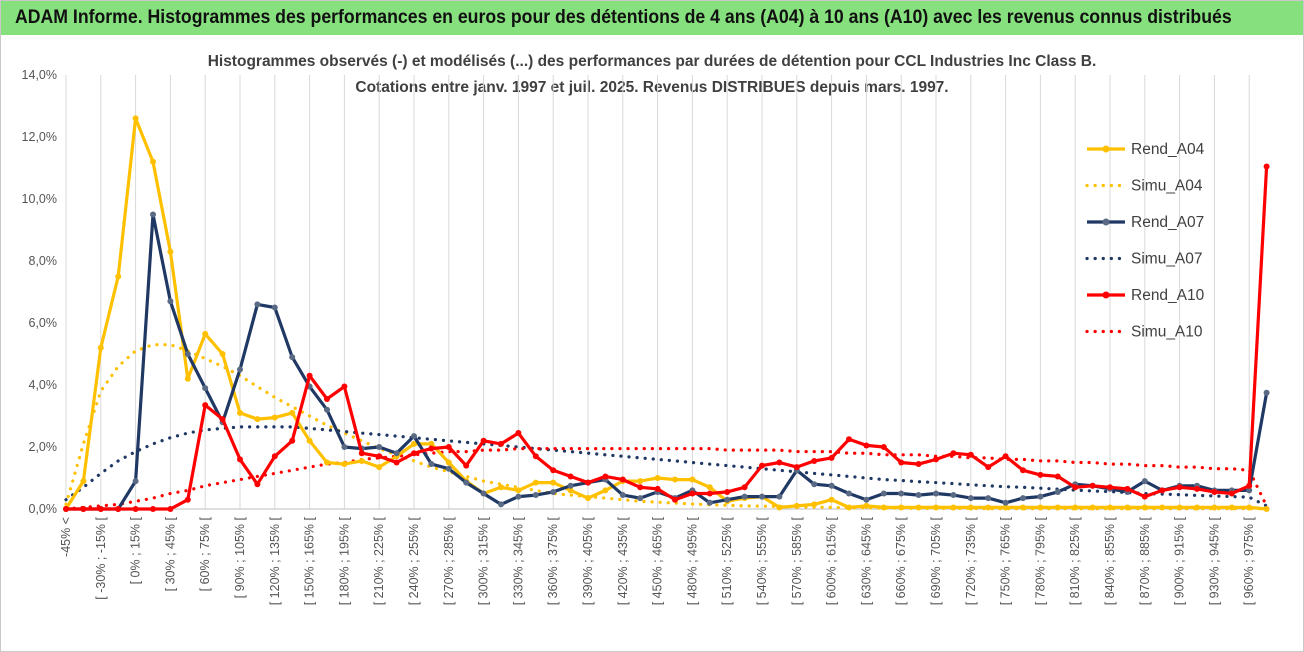 The width and height of the screenshot is (1304, 652). Describe the element at coordinates (866, 560) in the screenshot. I see `x-tick-label: [ 630% ; 645% [` at that location.